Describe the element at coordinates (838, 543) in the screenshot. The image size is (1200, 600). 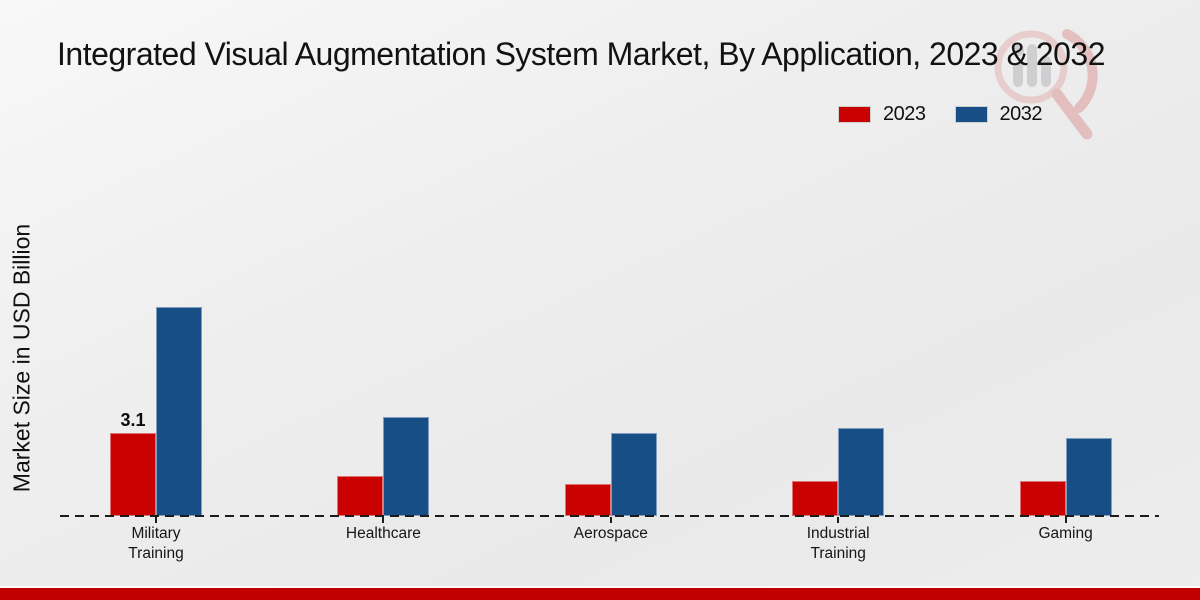
I see `category-label-industrial-training: Industrial Training` at that location.